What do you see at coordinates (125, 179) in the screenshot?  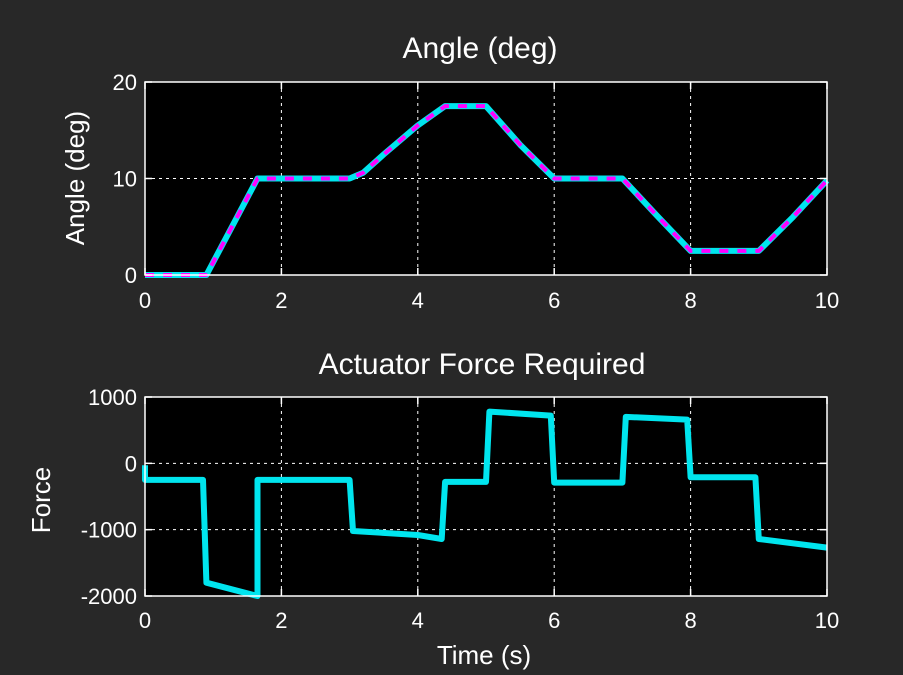 I see `y-tick-label: 10` at bounding box center [125, 179].